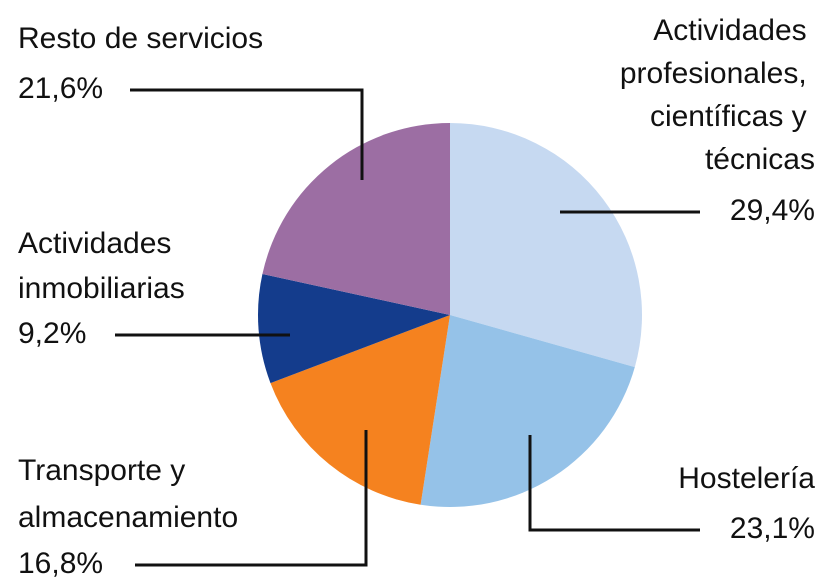  Describe the element at coordinates (60, 563) in the screenshot. I see `value-label: 16,8%` at that location.